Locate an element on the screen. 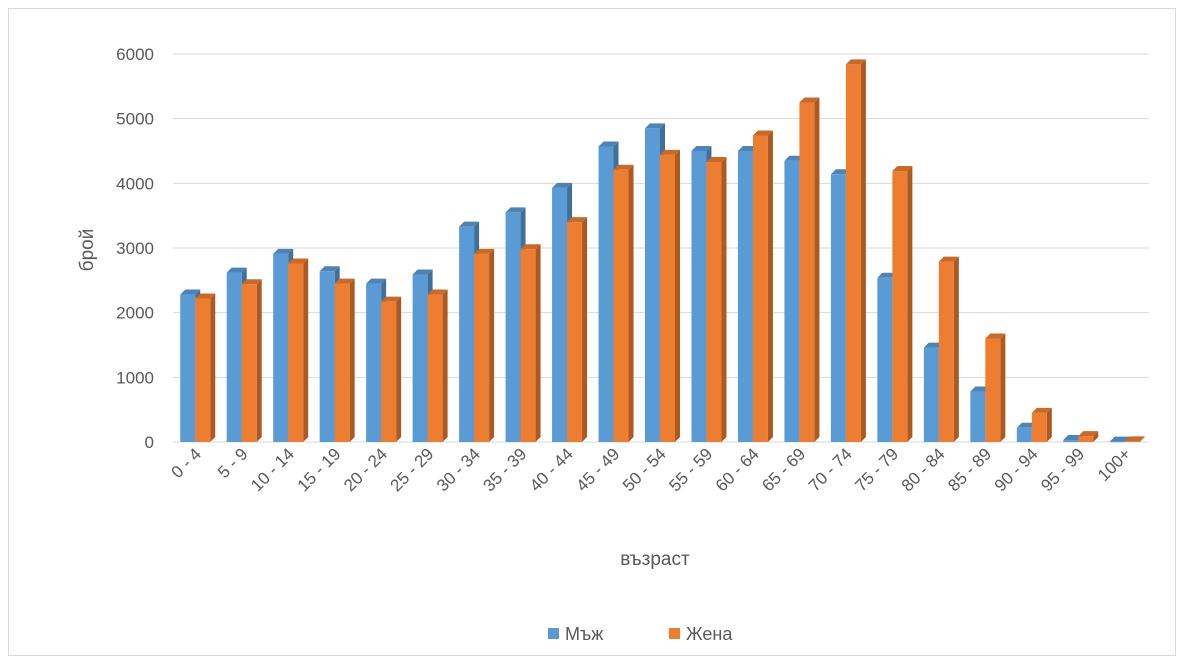  legend-item-female: Жена is located at coordinates (701, 634).